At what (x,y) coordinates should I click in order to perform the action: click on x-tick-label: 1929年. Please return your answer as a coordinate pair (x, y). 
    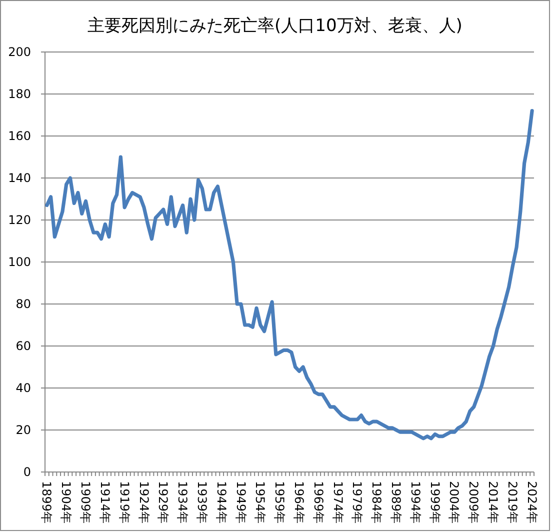
    Looking at the image, I should click on (163, 502).